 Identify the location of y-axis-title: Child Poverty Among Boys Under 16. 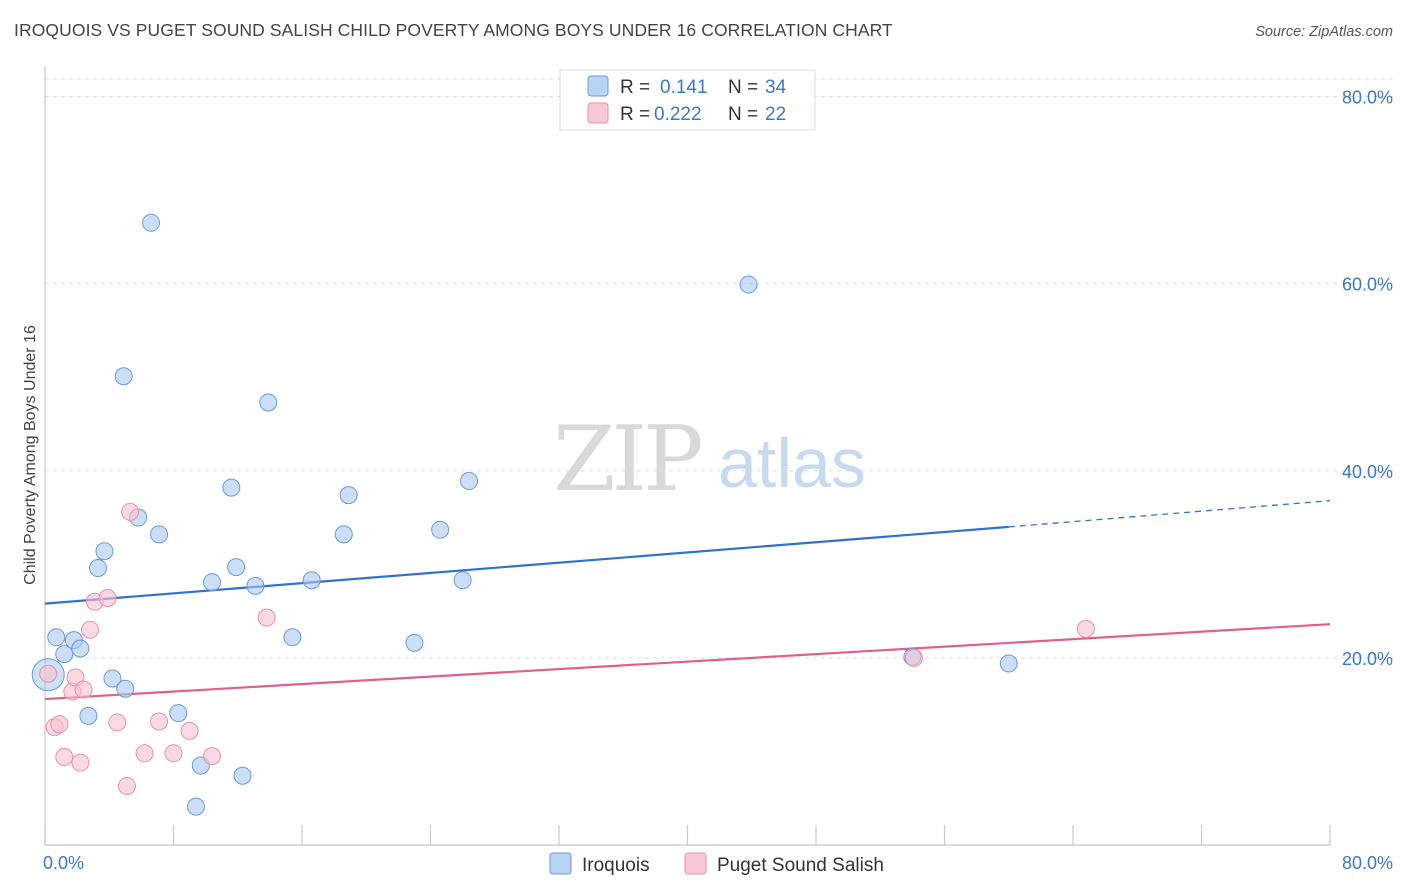
(30, 455).